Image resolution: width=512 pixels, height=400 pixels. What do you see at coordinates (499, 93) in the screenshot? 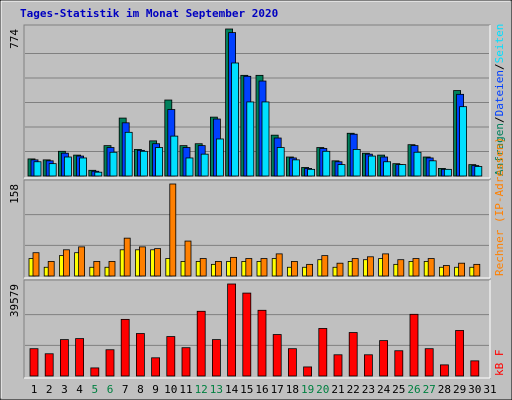
I see `legend-entry: Dateien` at bounding box center [499, 93].